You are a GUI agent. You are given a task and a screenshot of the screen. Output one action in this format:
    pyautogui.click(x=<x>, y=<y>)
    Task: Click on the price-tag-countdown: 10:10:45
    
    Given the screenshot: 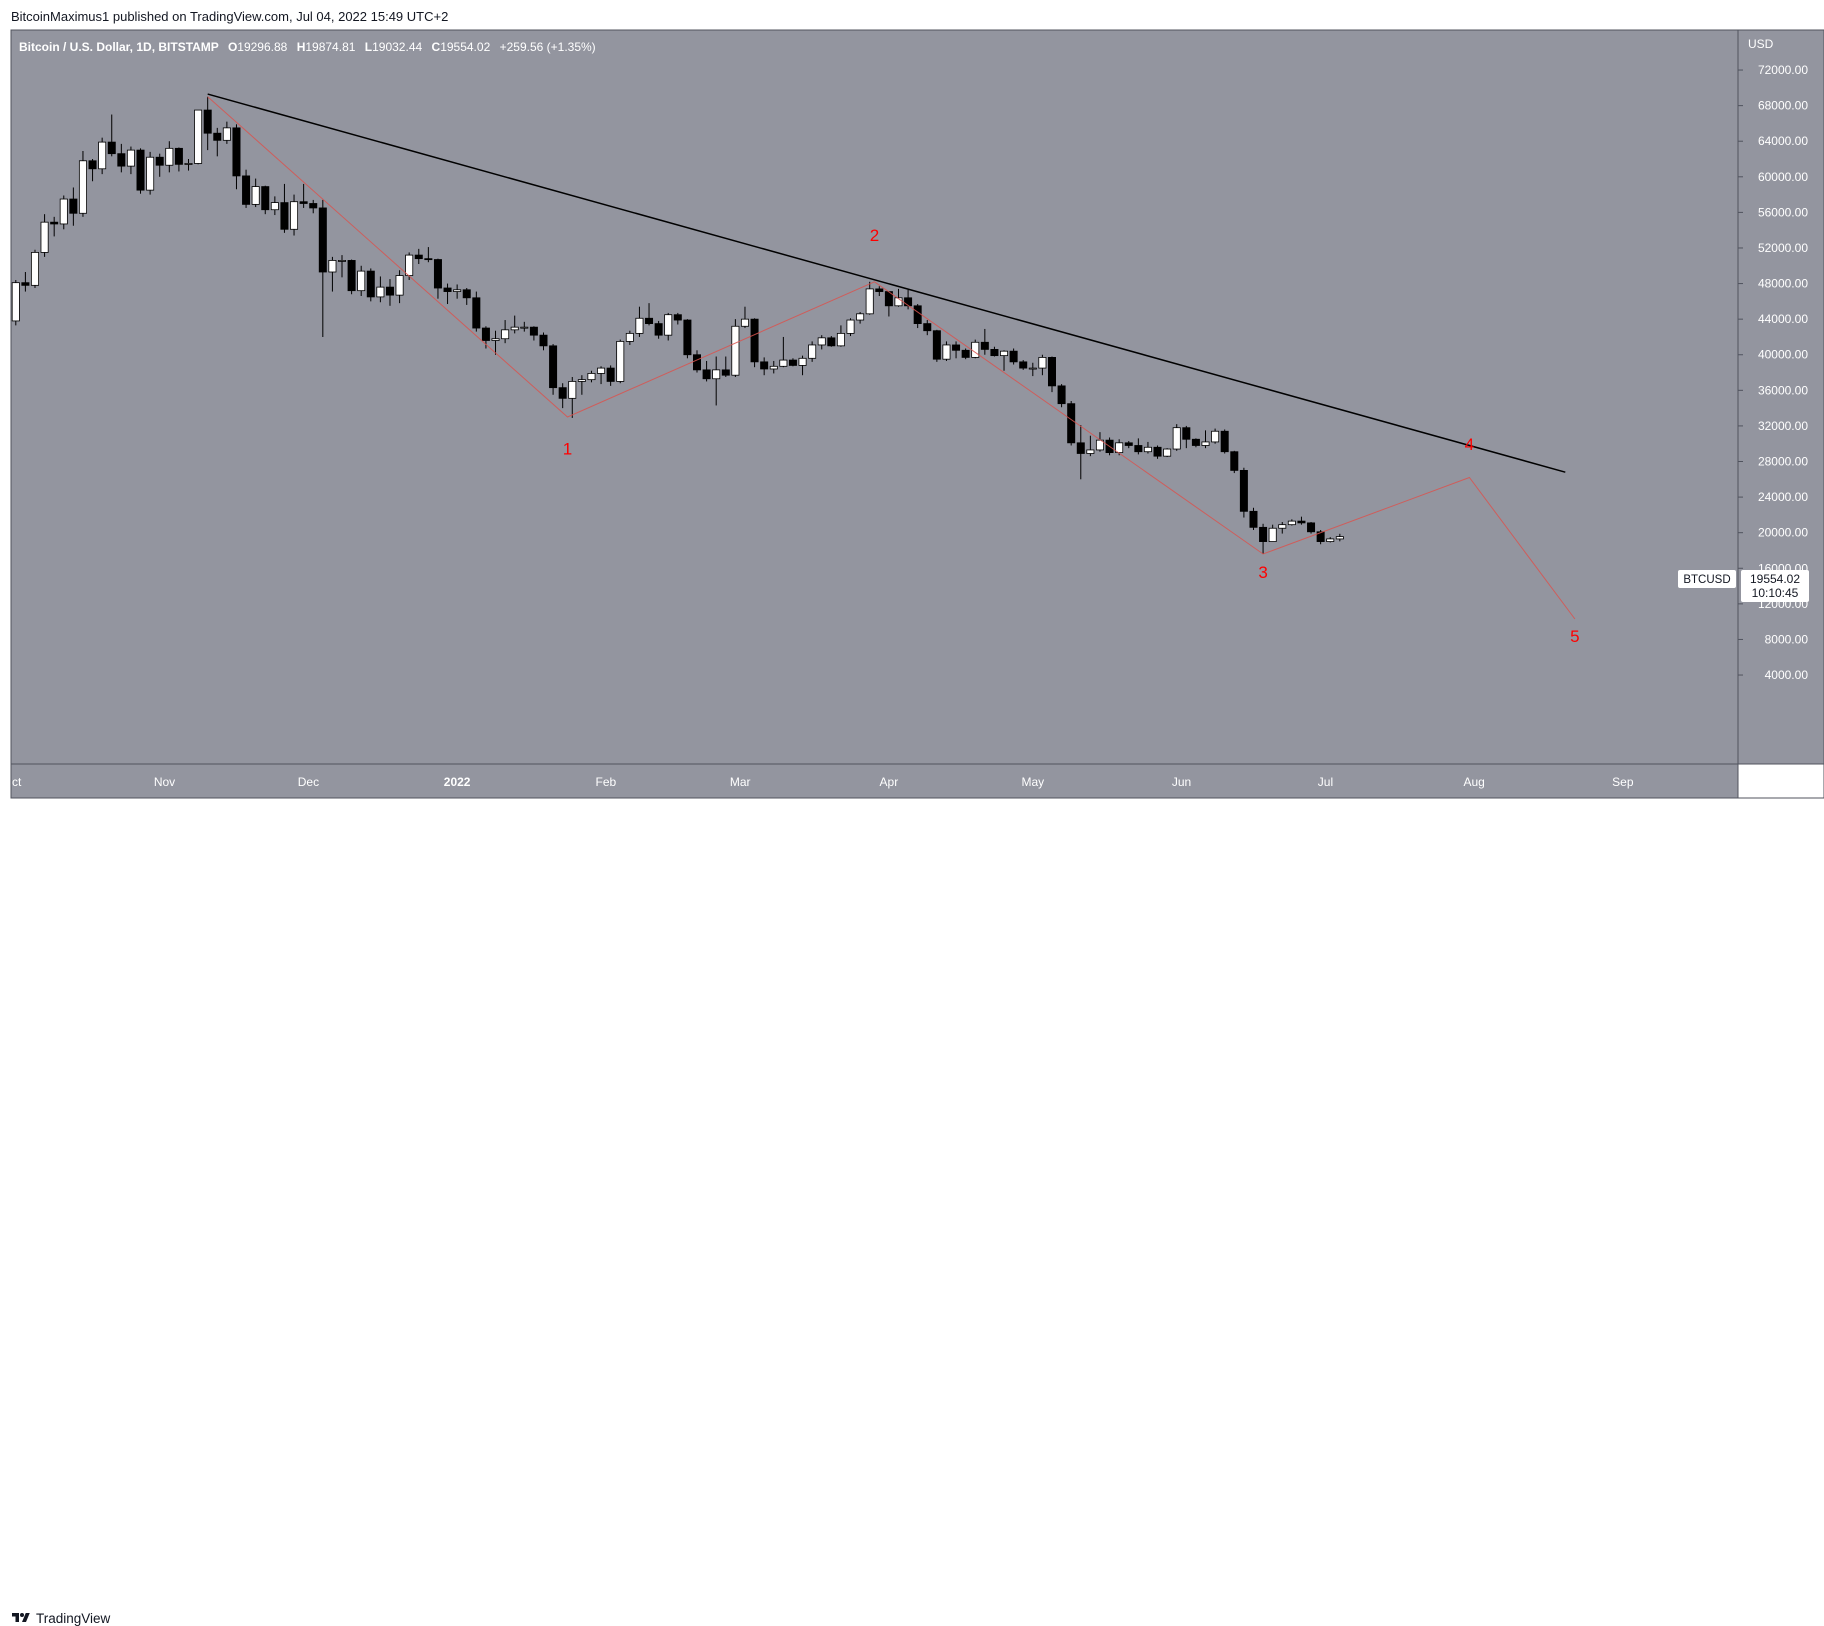 What is the action you would take?
    pyautogui.click(x=1775, y=593)
    